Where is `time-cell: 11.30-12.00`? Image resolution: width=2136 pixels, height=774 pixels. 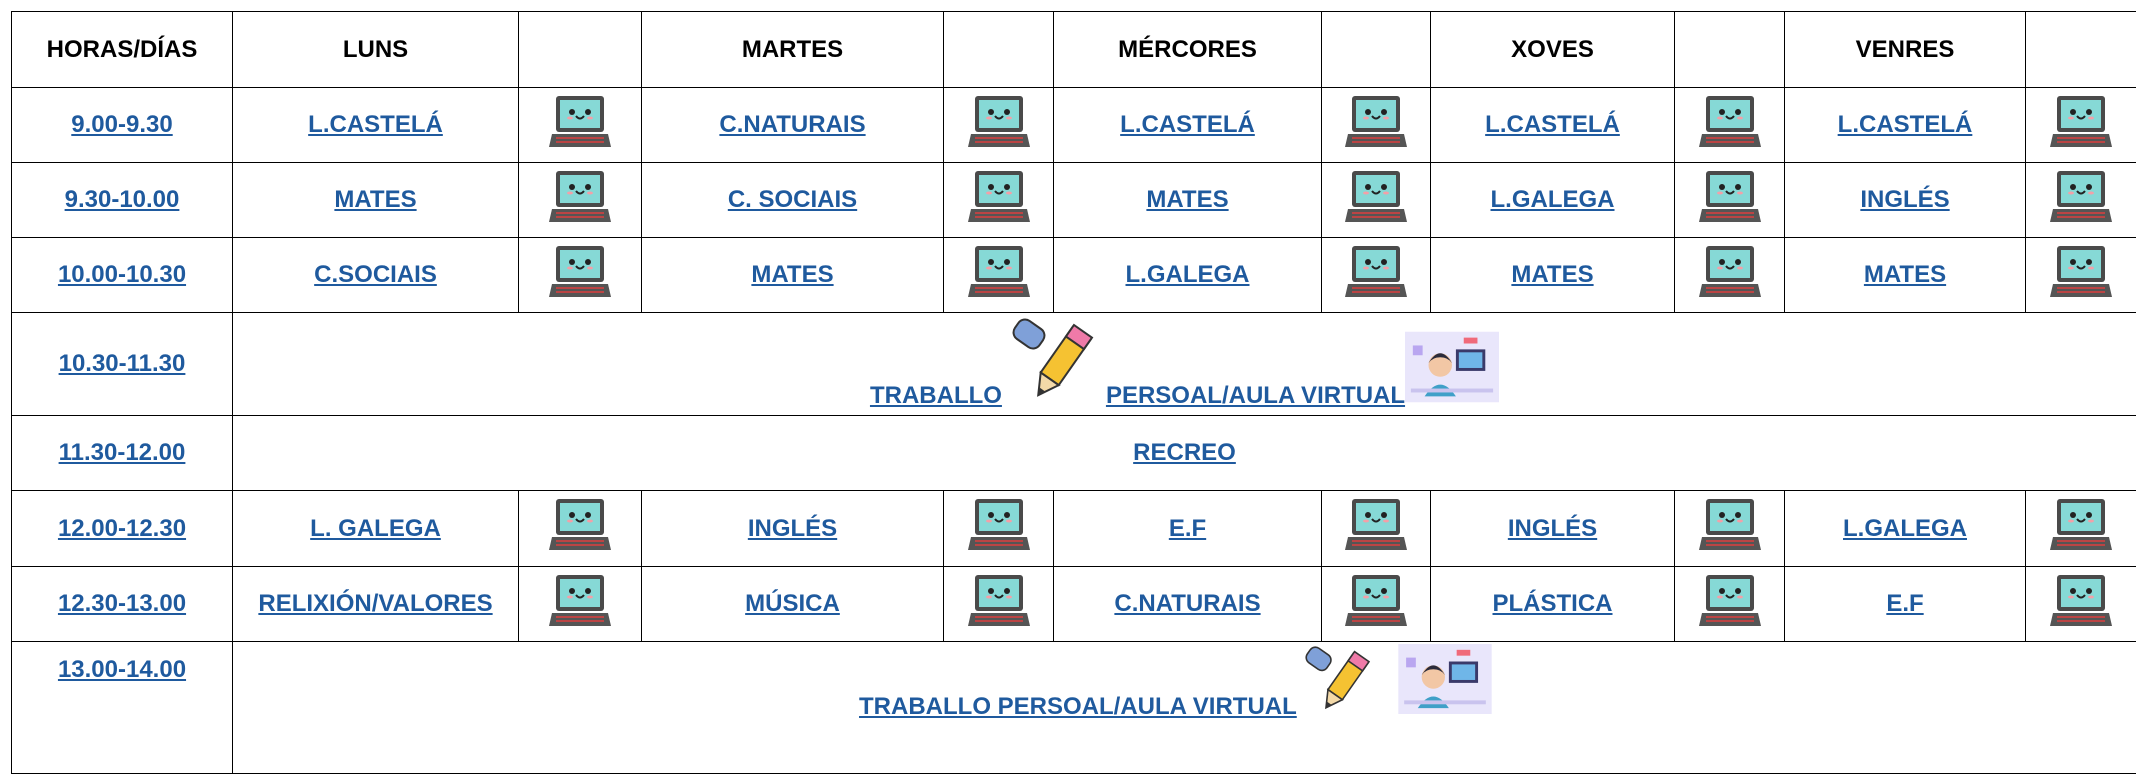
time-cell: 11.30-12.00 is located at coordinates (122, 453).